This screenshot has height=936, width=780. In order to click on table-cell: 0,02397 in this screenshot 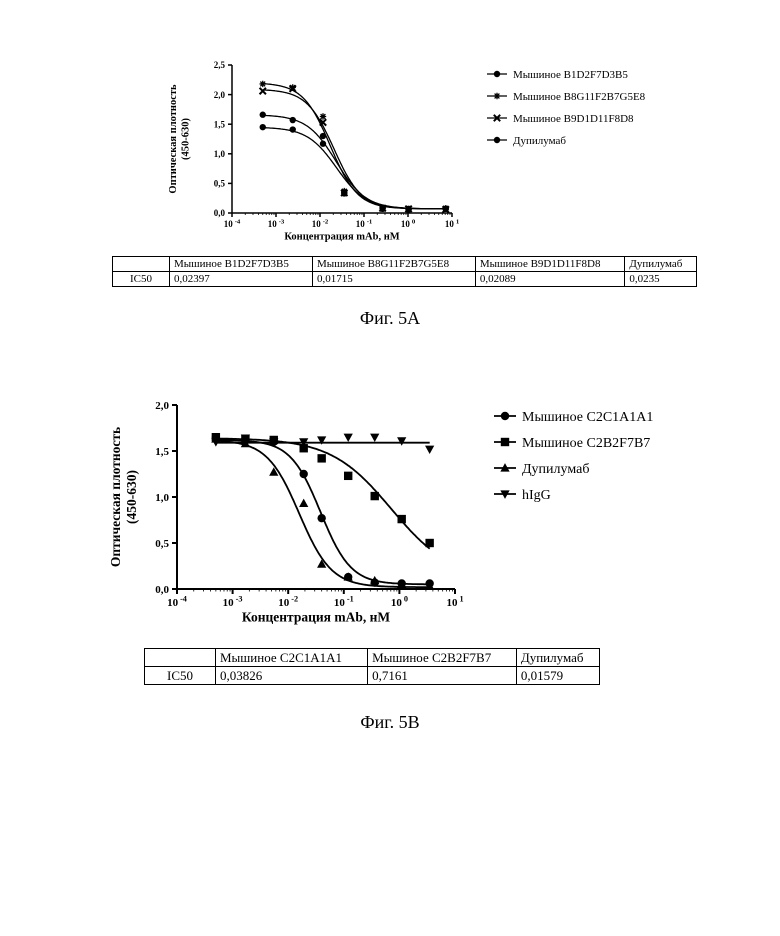, I will do `click(241, 279)`.